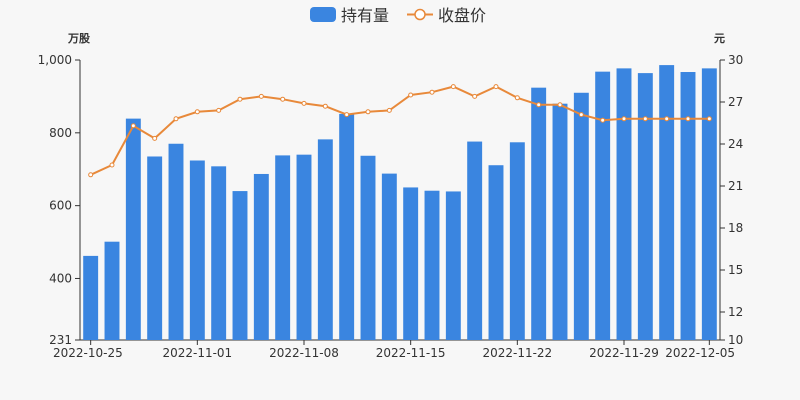  What do you see at coordinates (420, 14) in the screenshot?
I see `legend-marker-price` at bounding box center [420, 14].